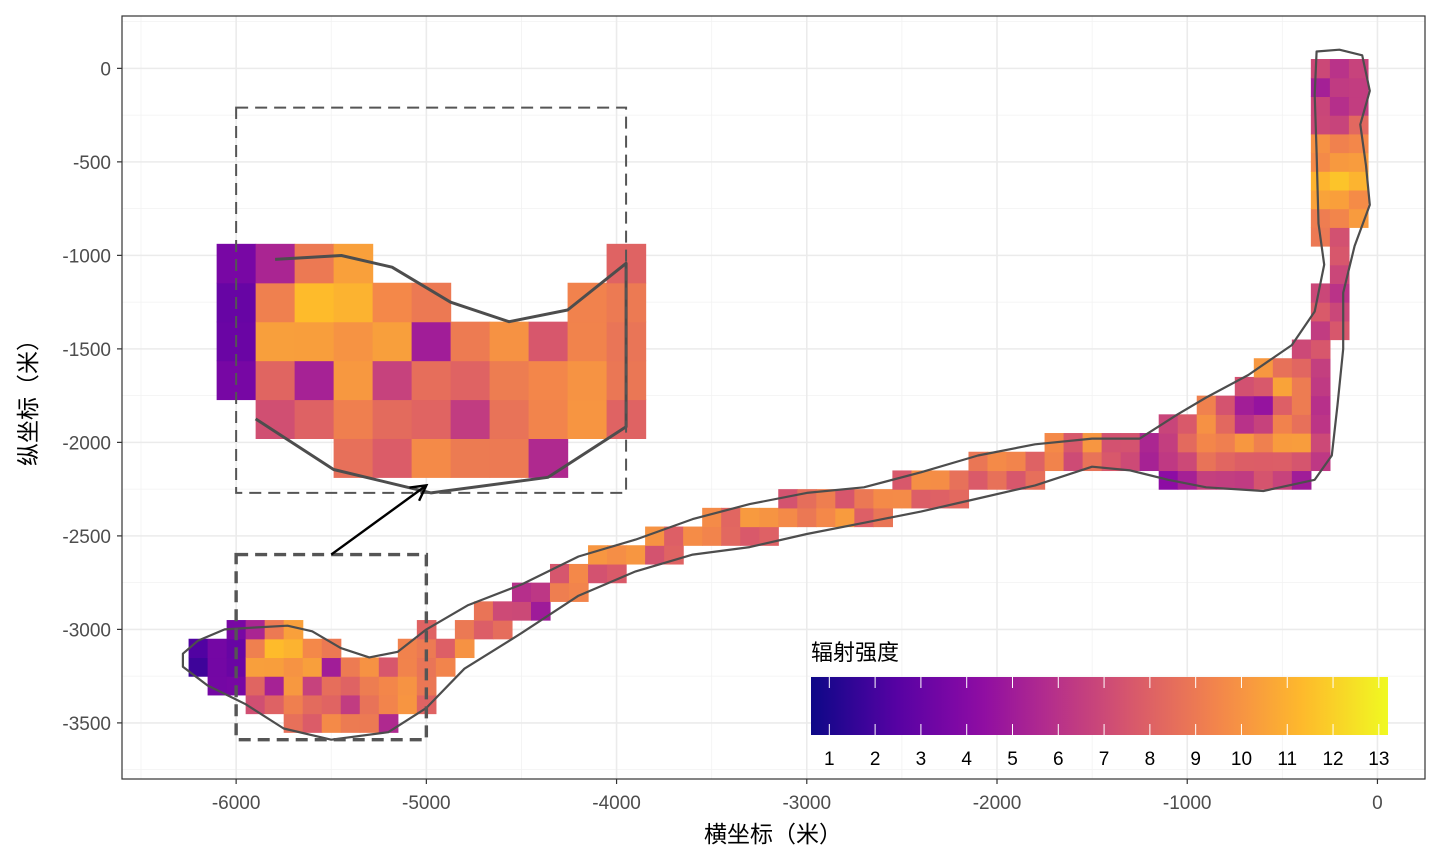 The width and height of the screenshot is (1440, 864). What do you see at coordinates (431, 300) in the screenshot?
I see `inset-frame` at bounding box center [431, 300].